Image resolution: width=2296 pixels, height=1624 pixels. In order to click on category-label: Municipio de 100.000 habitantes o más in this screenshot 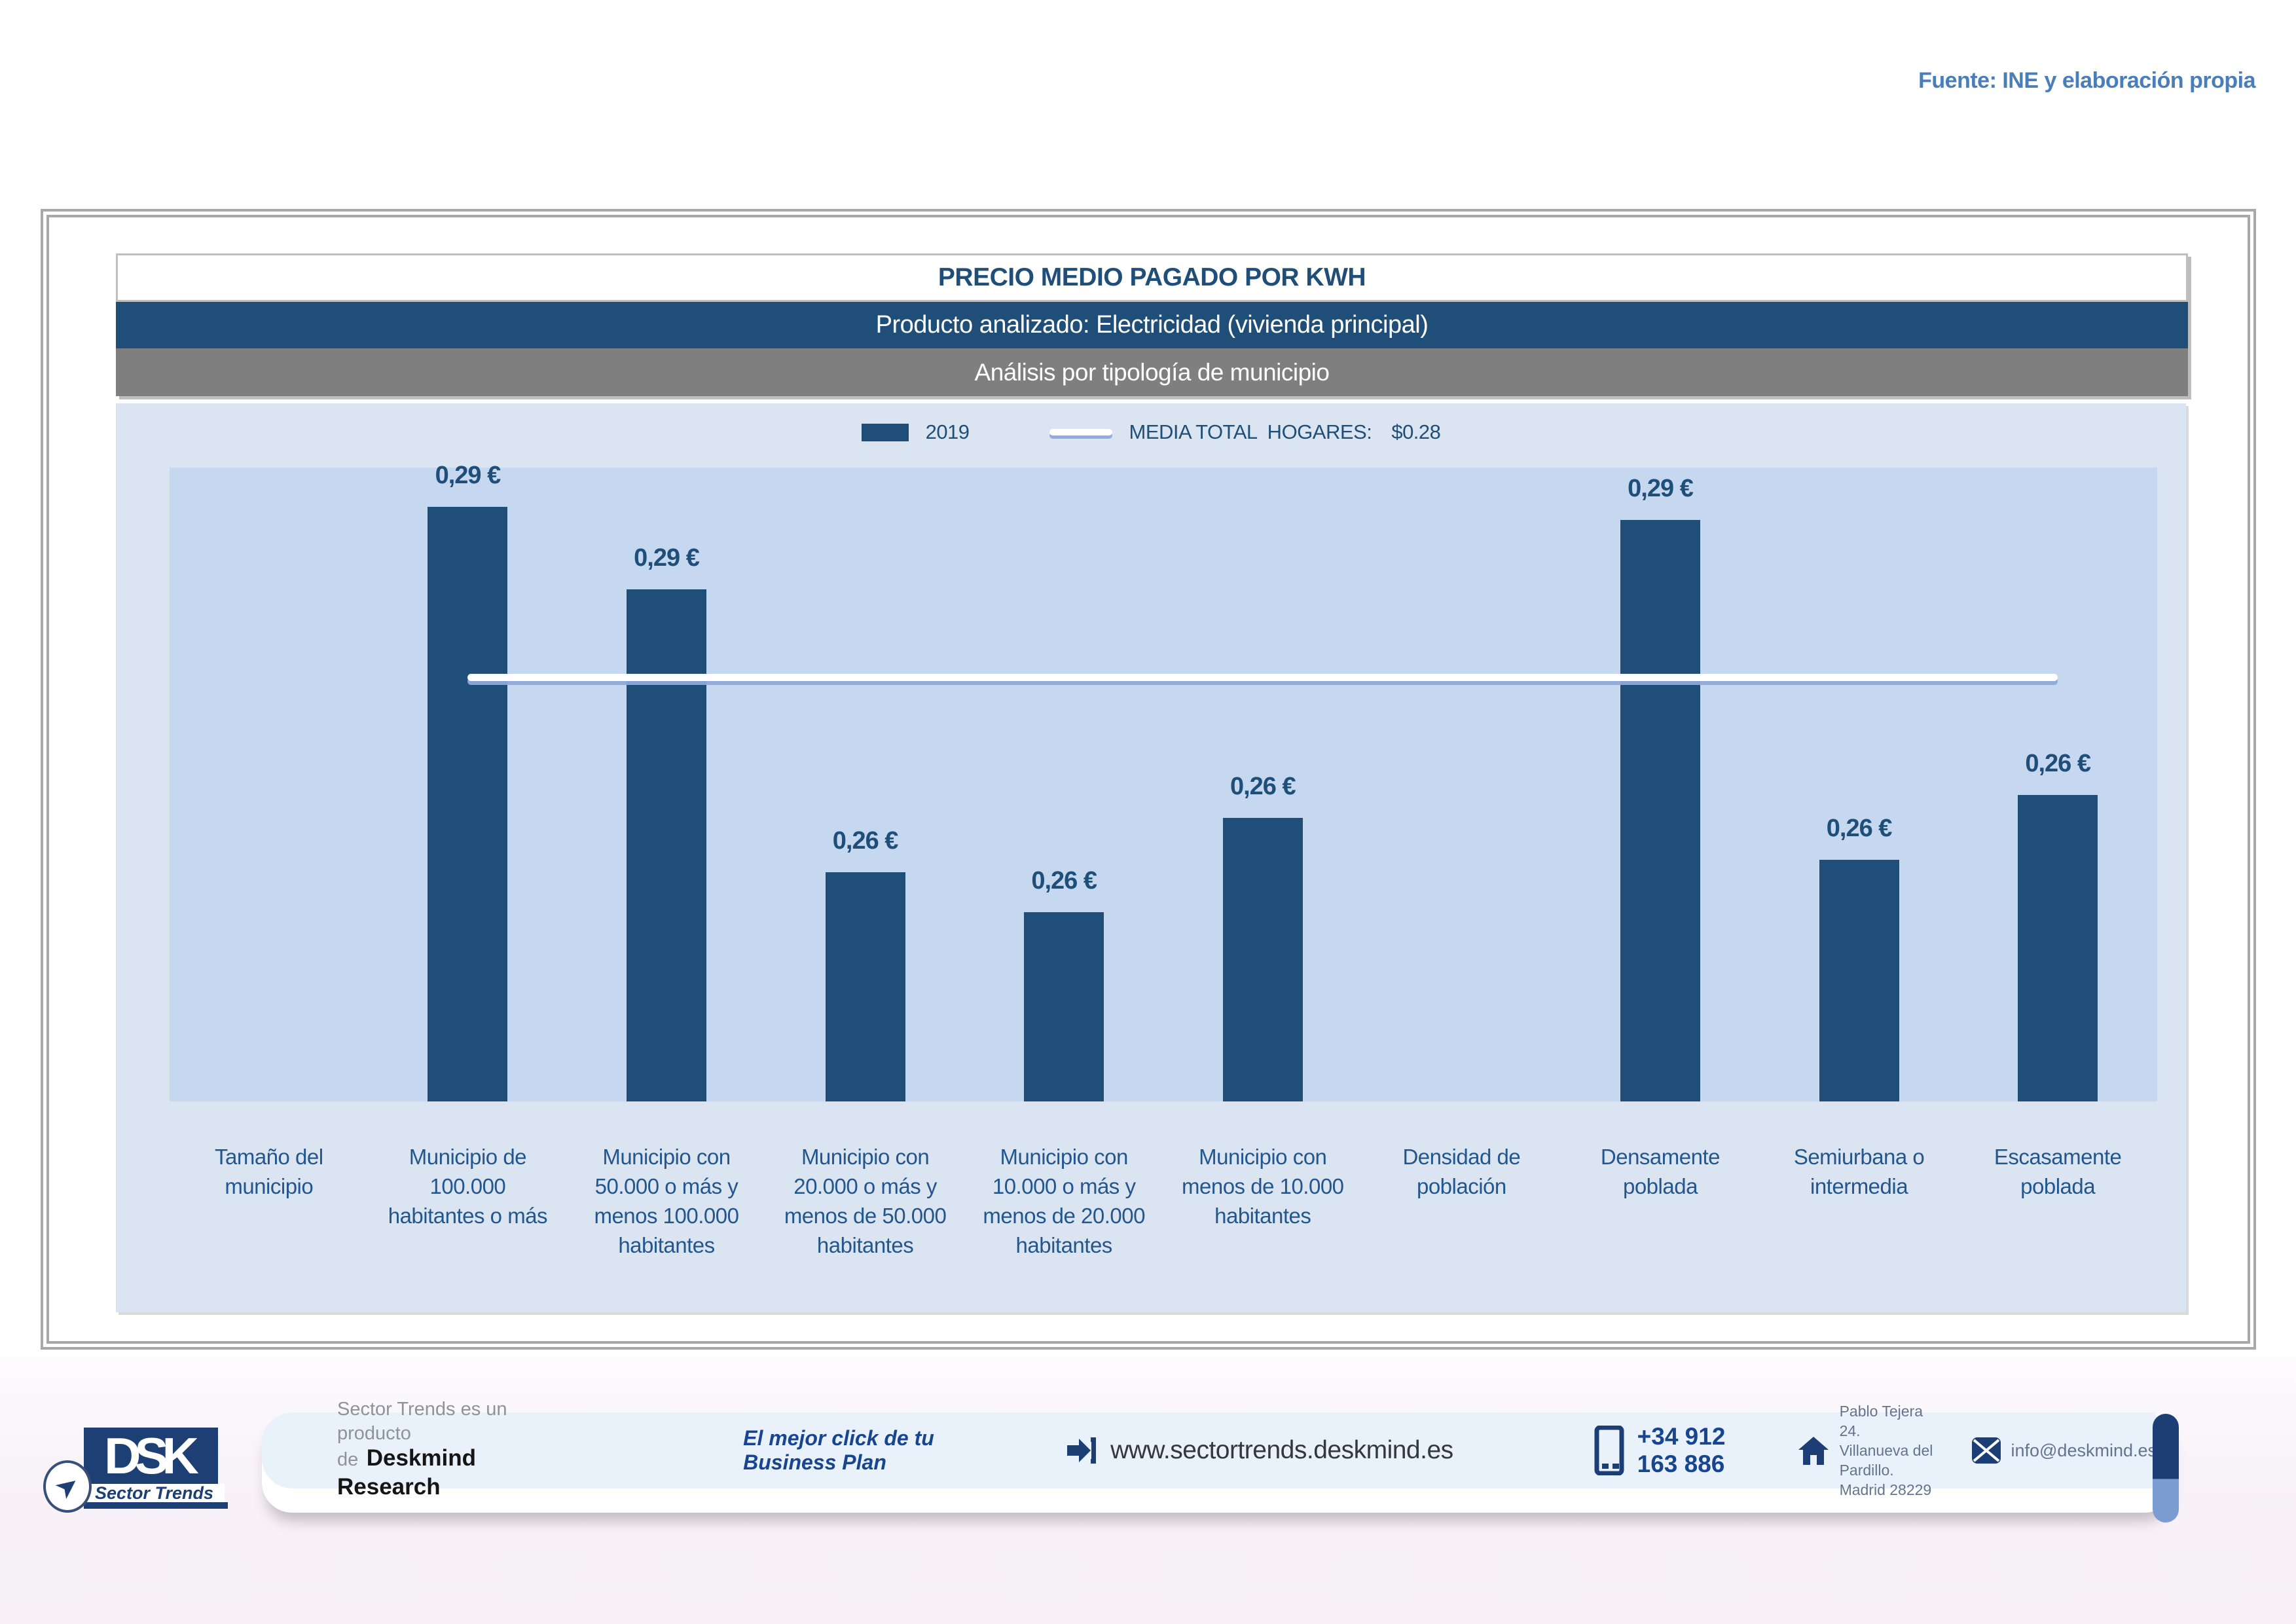, I will do `click(468, 1186)`.